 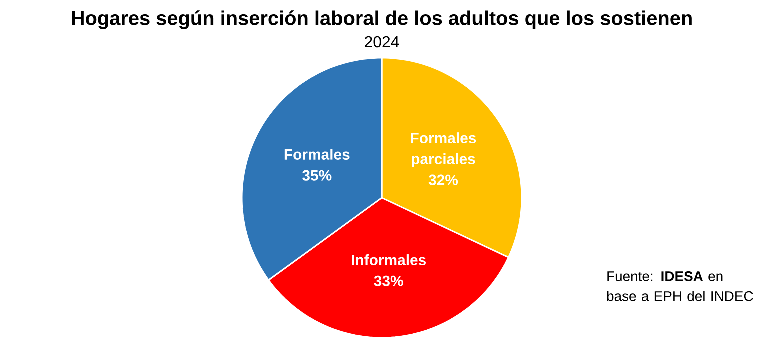 I want to click on chart-subtitle: 2024, so click(x=382, y=42).